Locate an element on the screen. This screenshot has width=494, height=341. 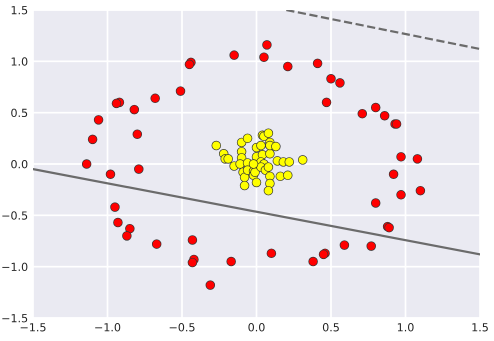
x-tick-label: 0.0 is located at coordinates (256, 327).